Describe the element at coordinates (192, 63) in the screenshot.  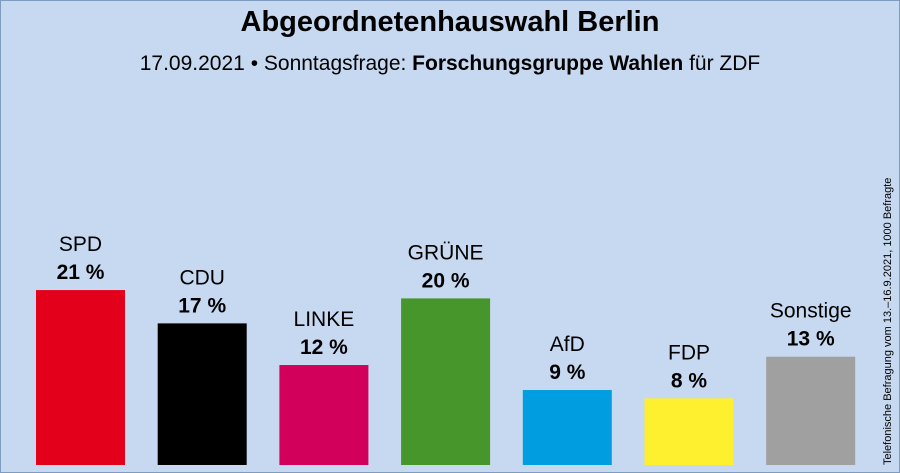
I see `subtitle-date: 17.09.2021` at that location.